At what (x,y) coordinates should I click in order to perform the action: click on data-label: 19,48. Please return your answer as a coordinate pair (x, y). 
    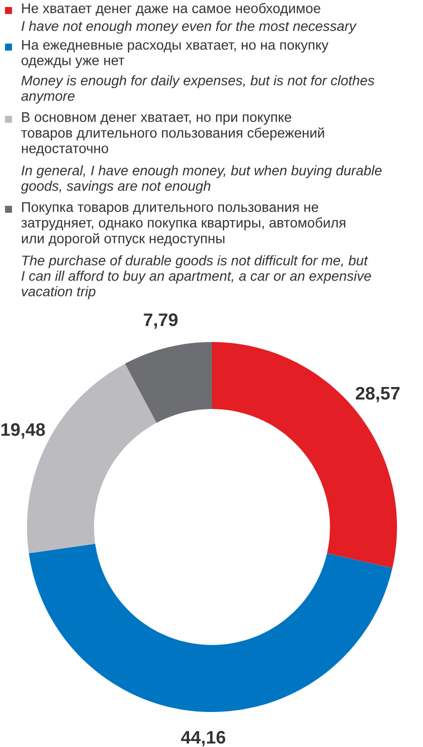
    Looking at the image, I should click on (23, 431).